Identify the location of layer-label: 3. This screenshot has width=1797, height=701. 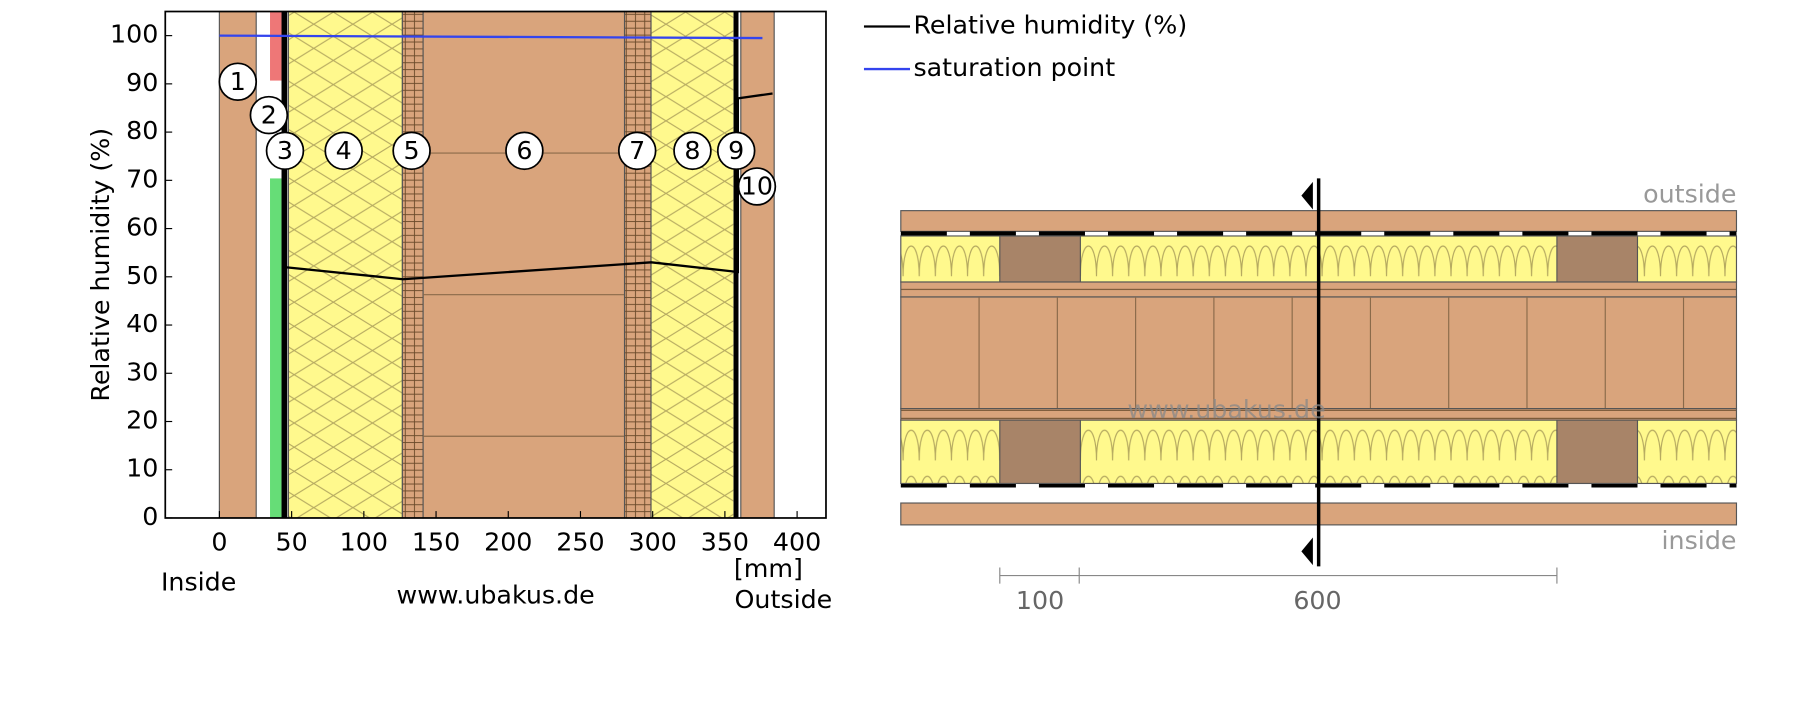
(285, 150).